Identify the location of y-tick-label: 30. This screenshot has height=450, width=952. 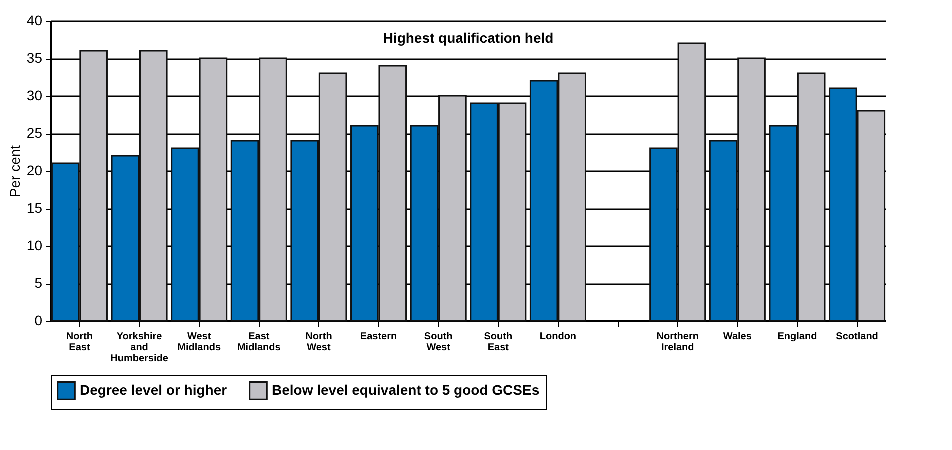
(34, 96).